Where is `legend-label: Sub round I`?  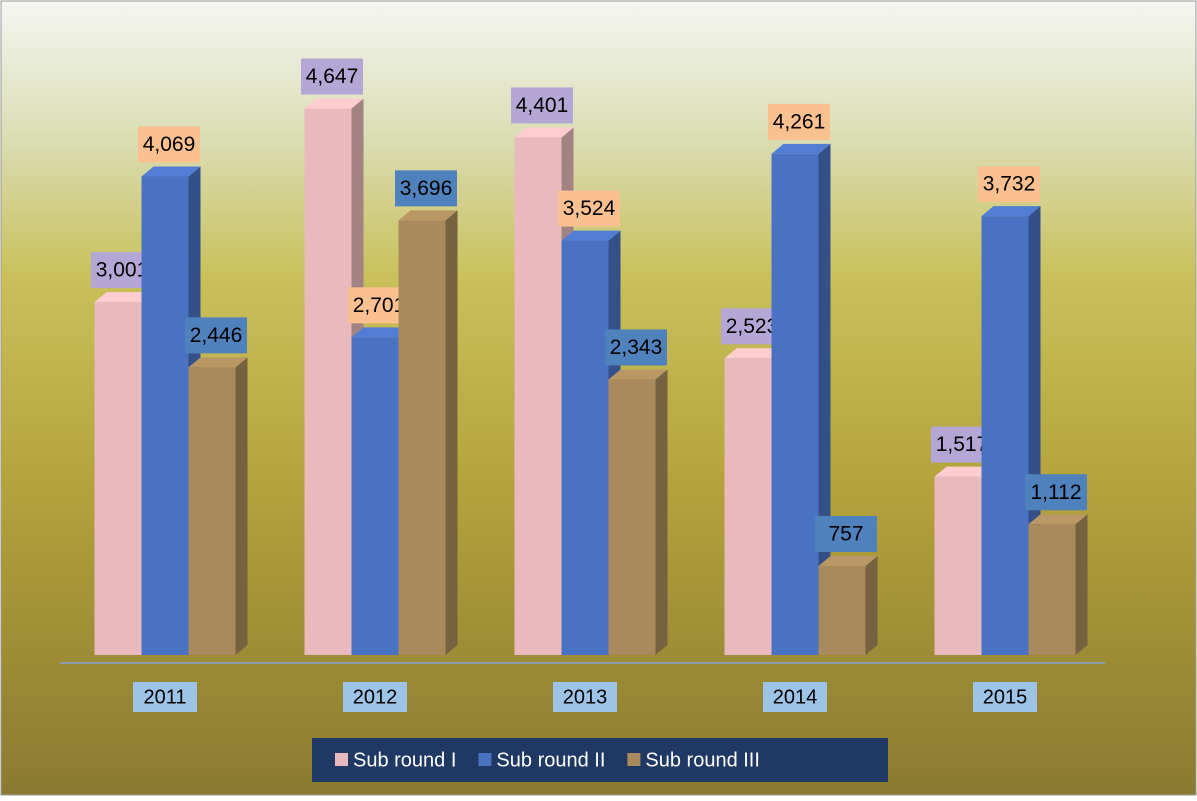
legend-label: Sub round I is located at coordinates (404, 760).